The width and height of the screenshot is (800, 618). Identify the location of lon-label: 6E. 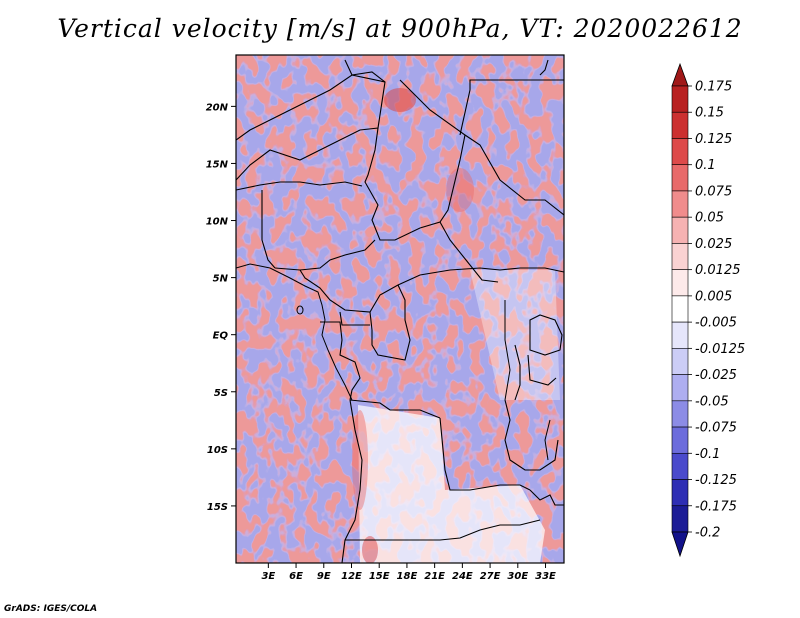
(296, 576).